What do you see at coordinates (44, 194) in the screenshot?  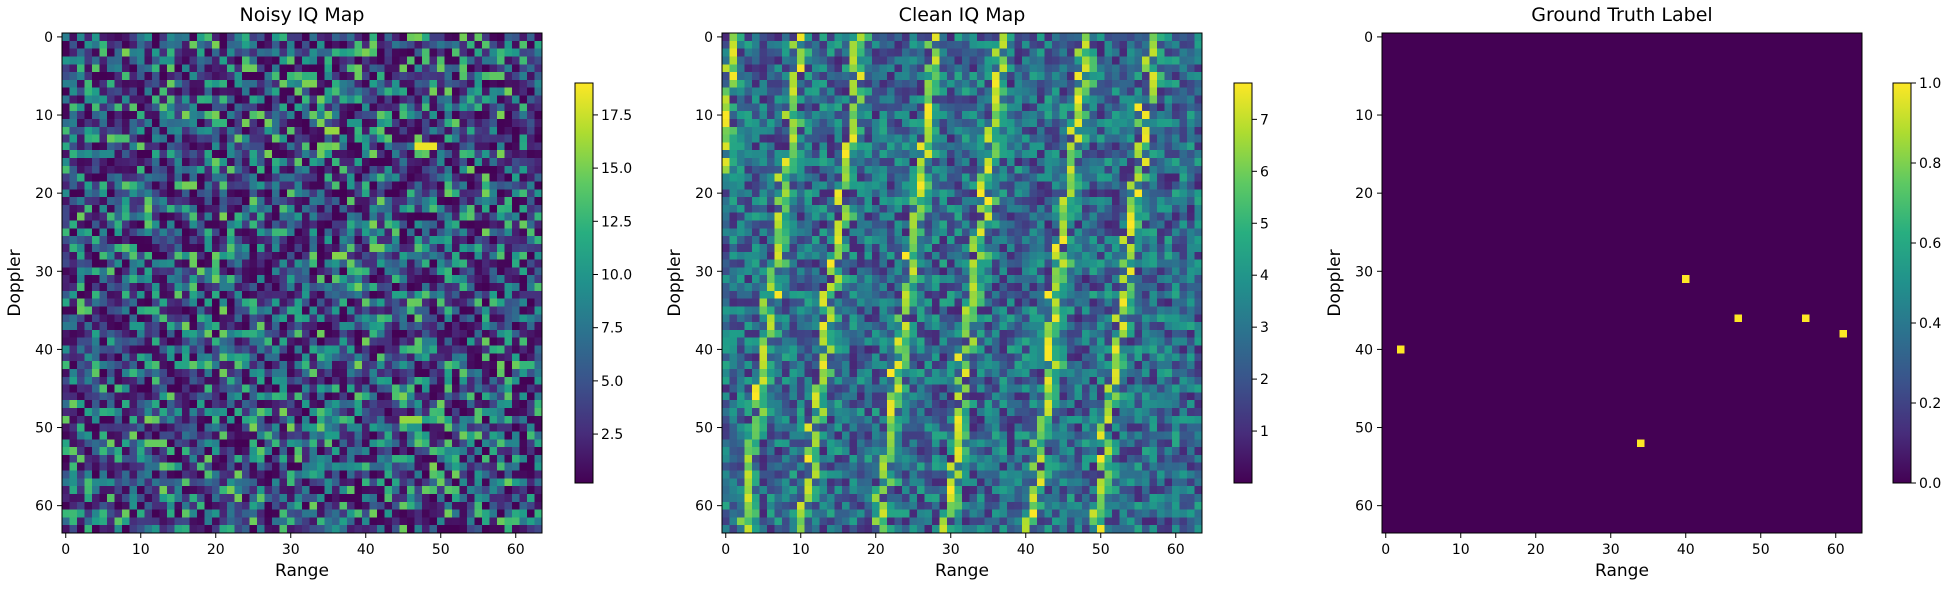 I see `y-tick-label: 20` at bounding box center [44, 194].